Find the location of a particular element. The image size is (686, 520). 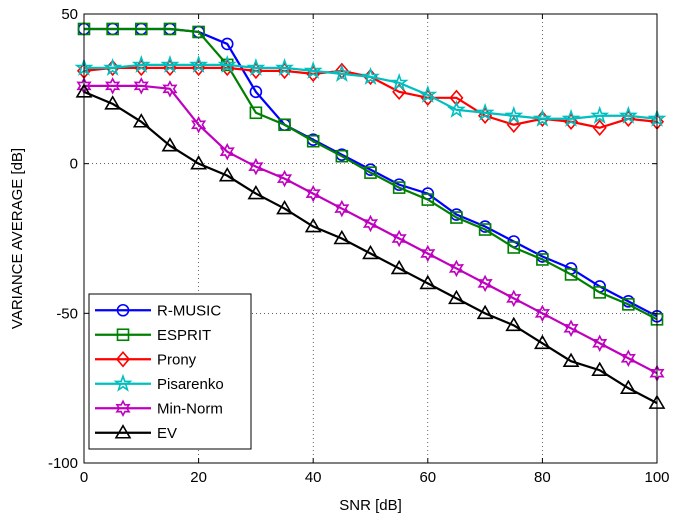

x-tick-label: 20 is located at coordinates (198, 477).